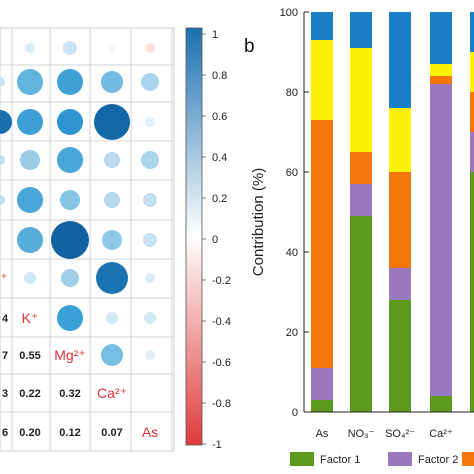  I want to click on correlation-value: 0.32, so click(69, 394).